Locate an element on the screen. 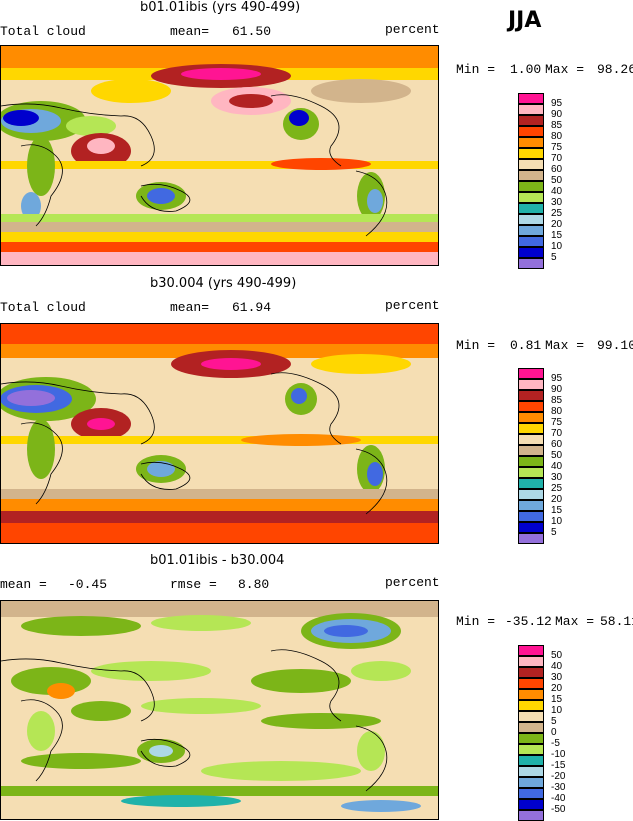 This screenshot has height=821, width=633. panel2-mean-label: mean= is located at coordinates (190, 307).